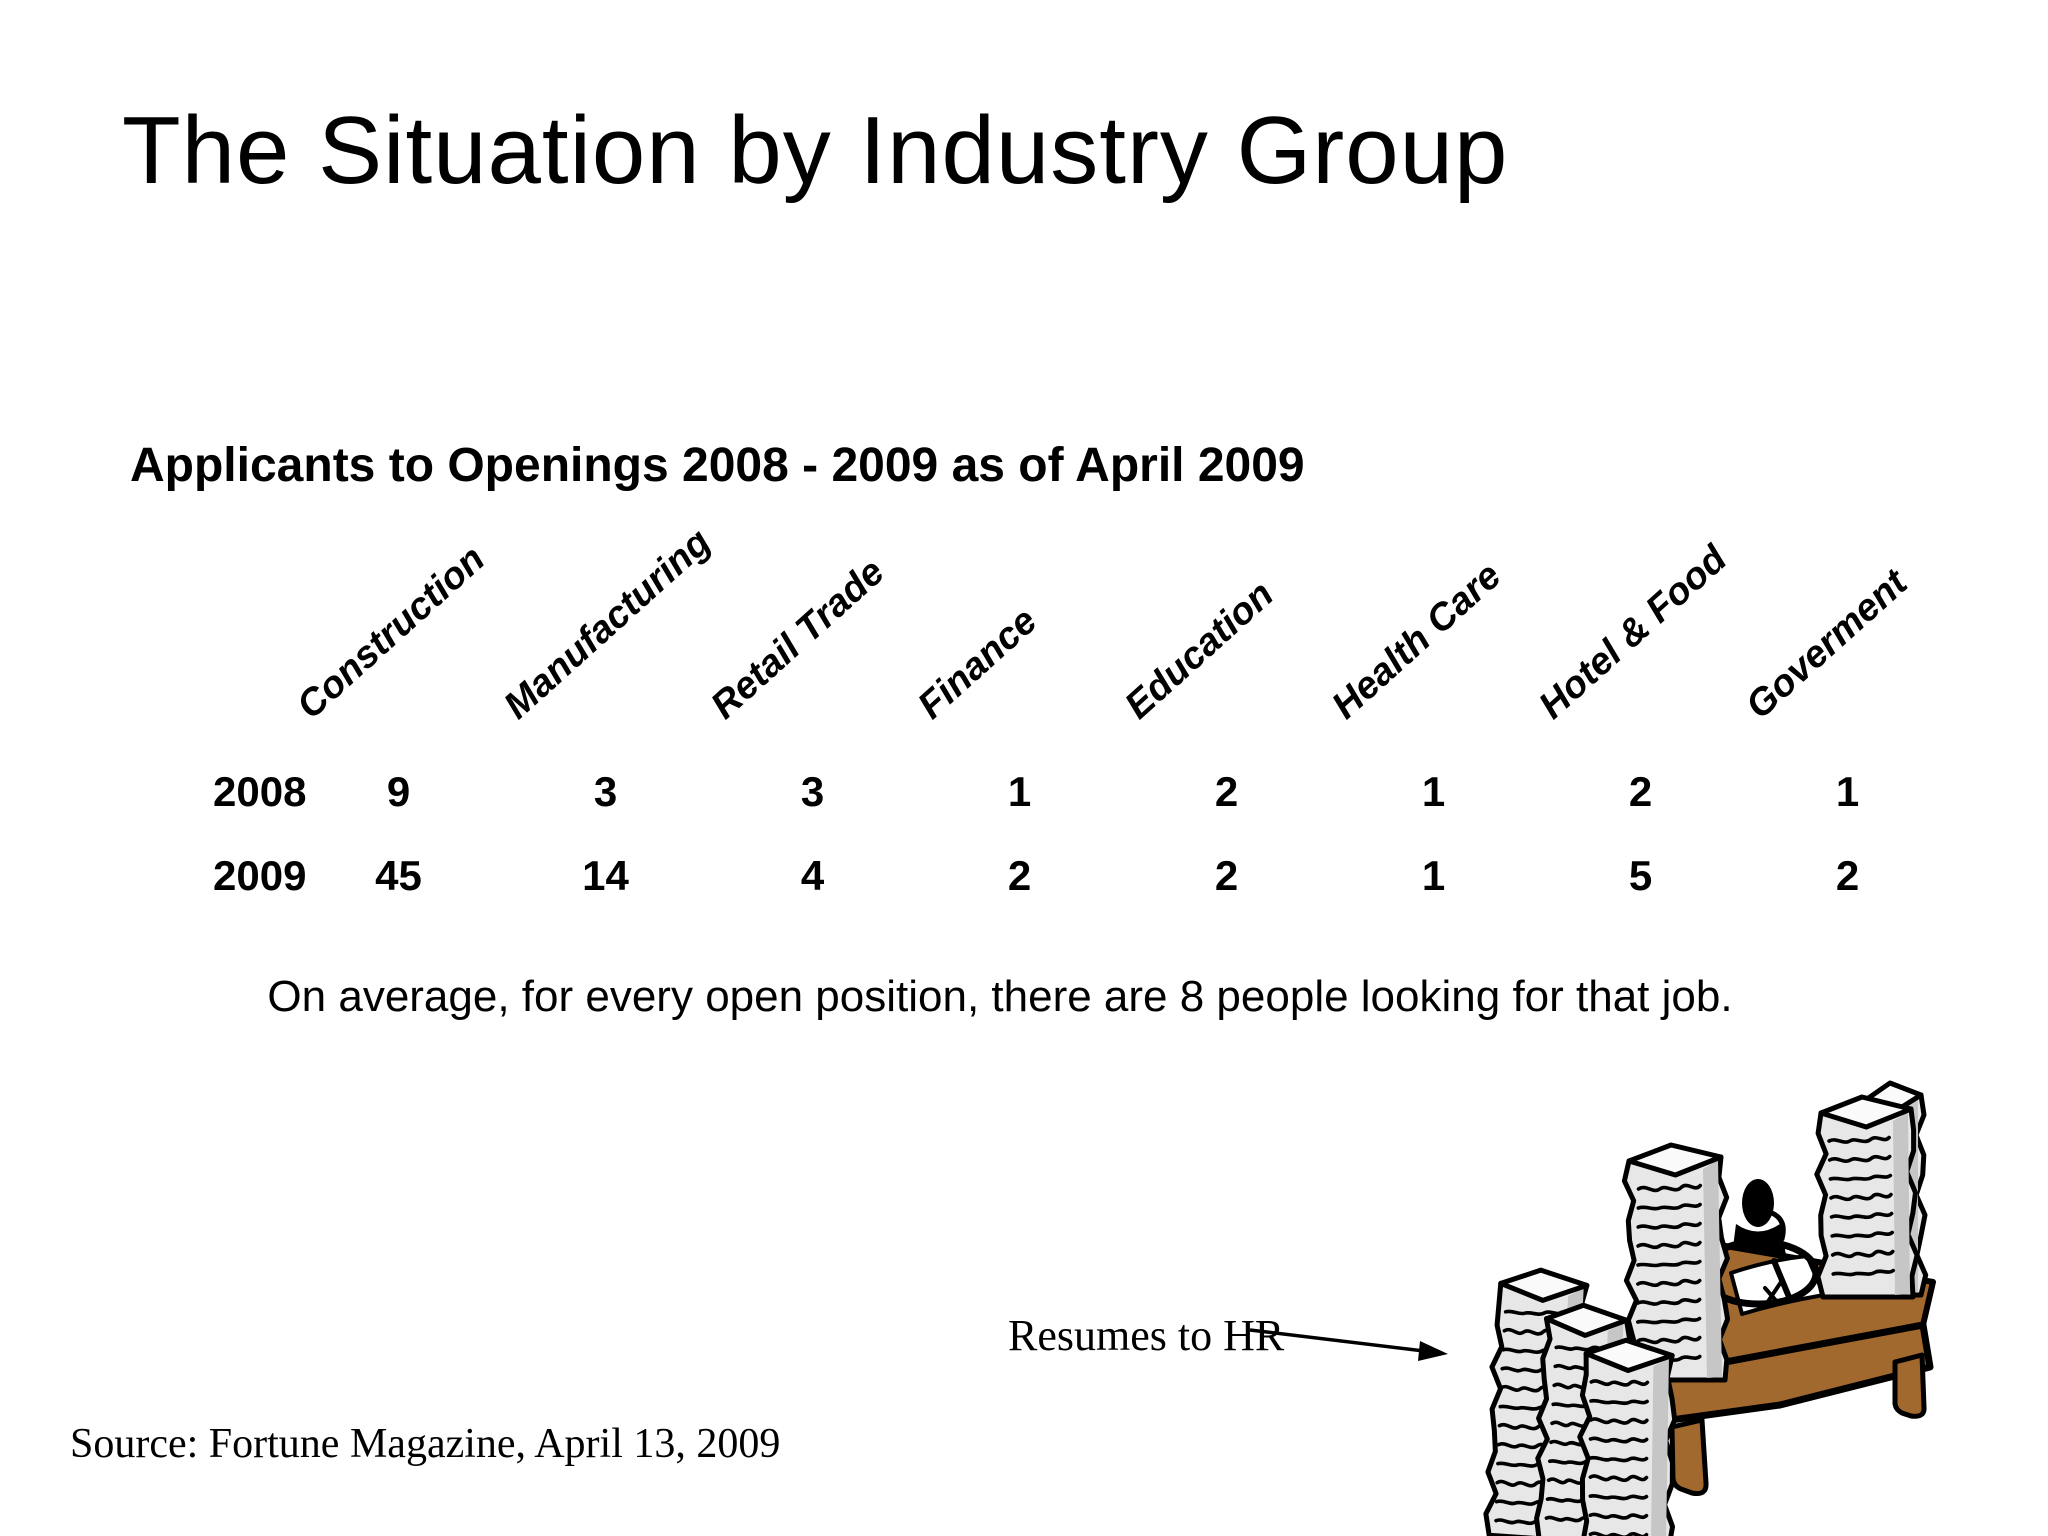  Describe the element at coordinates (391, 632) in the screenshot. I see `column-header-construction: Construction` at that location.